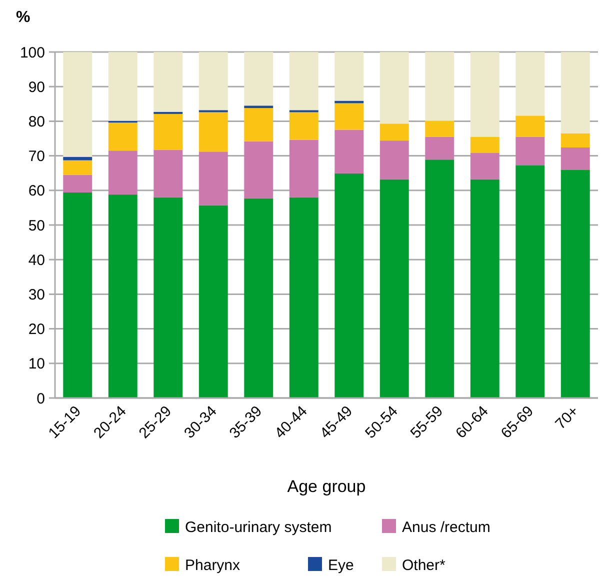 The width and height of the screenshot is (603, 580). What do you see at coordinates (36, 157) in the screenshot?
I see `y-tick-label: 70` at bounding box center [36, 157].